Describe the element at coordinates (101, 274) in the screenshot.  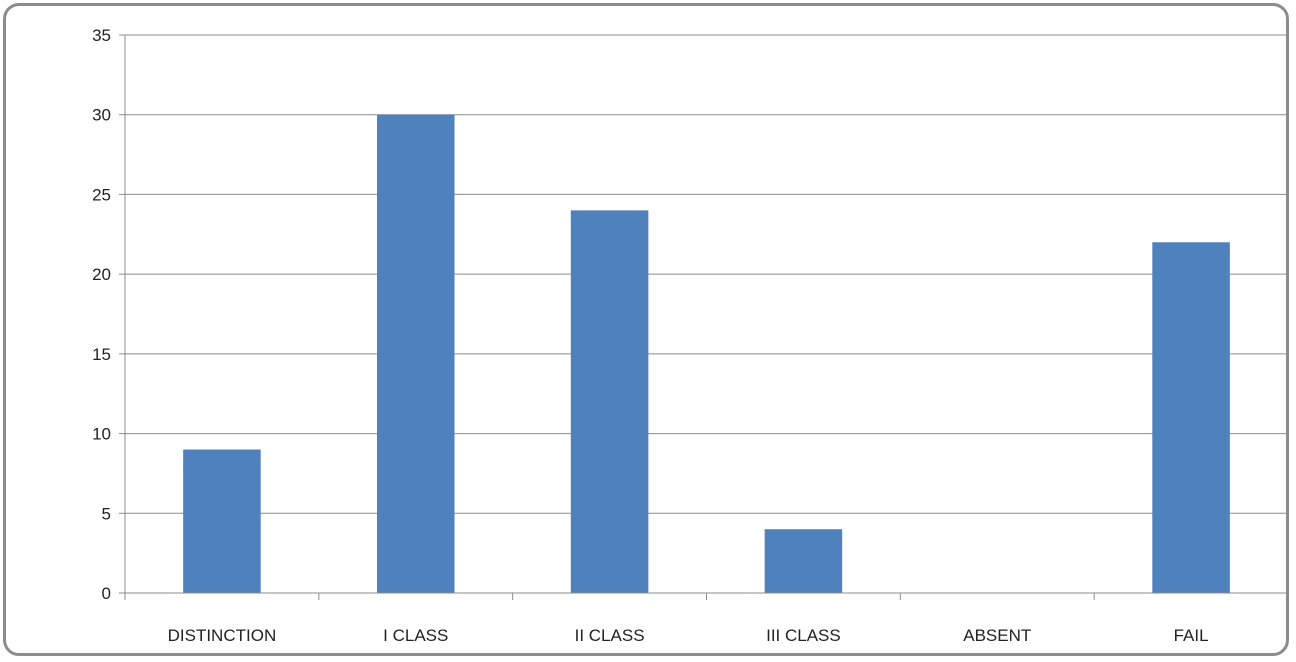
I see `y-tick-label: 20` at that location.